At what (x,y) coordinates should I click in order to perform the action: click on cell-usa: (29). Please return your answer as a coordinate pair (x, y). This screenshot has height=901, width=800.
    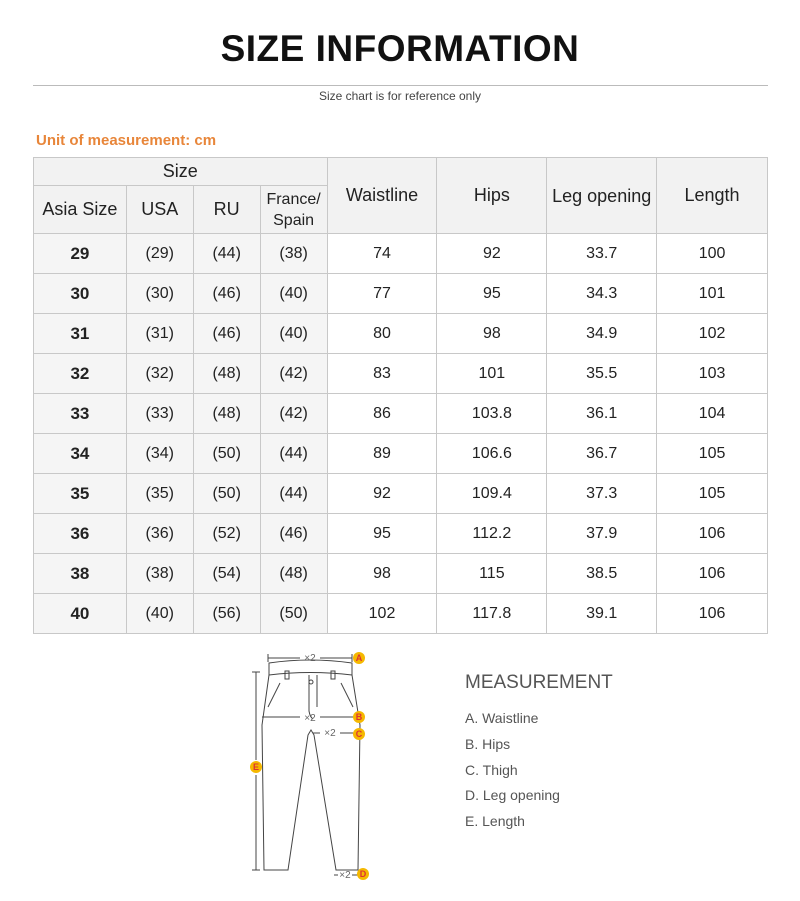
    Looking at the image, I should click on (159, 253).